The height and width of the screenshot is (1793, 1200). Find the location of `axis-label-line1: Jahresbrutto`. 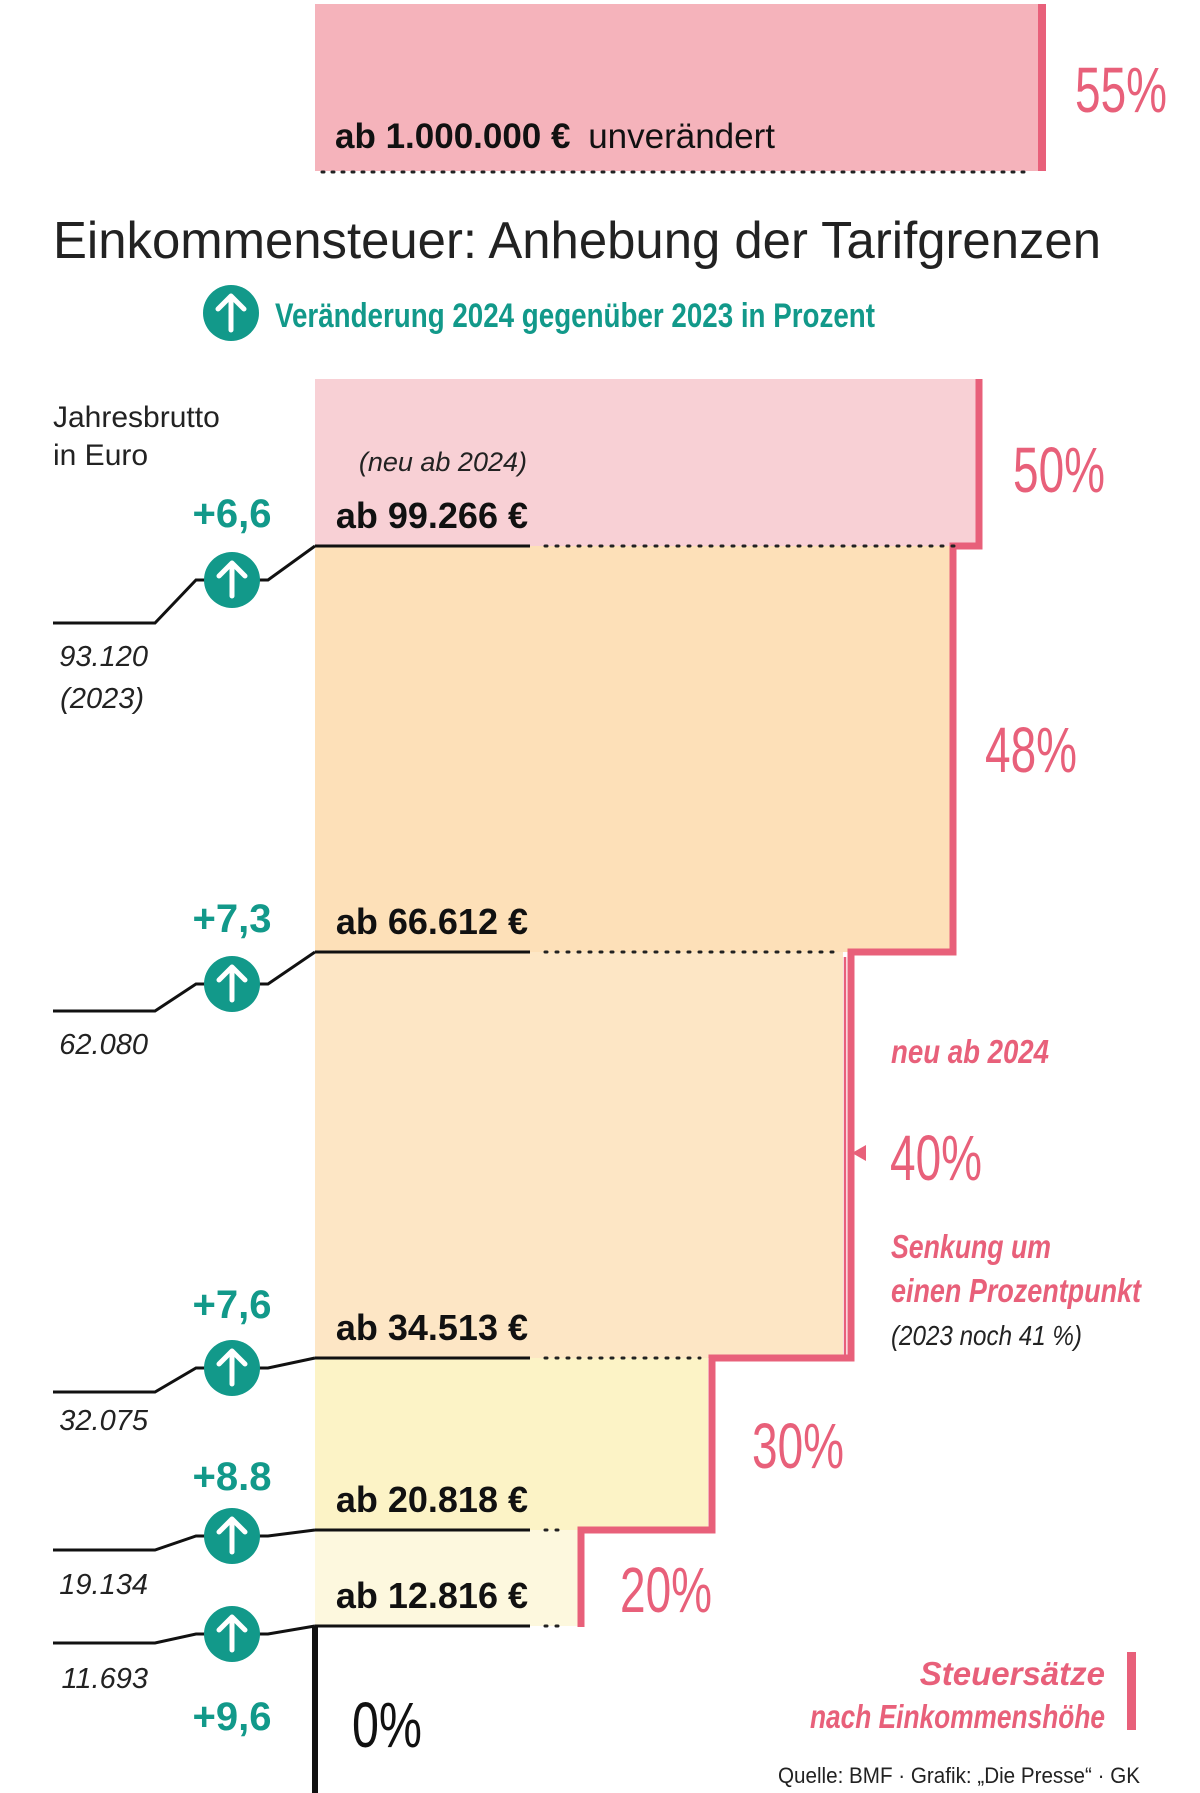

axis-label-line1: Jahresbrutto is located at coordinates (136, 417).